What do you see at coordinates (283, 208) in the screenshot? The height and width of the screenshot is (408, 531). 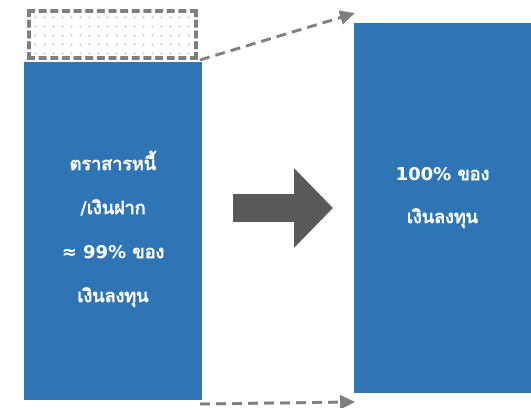 I see `right-arrow-icon` at bounding box center [283, 208].